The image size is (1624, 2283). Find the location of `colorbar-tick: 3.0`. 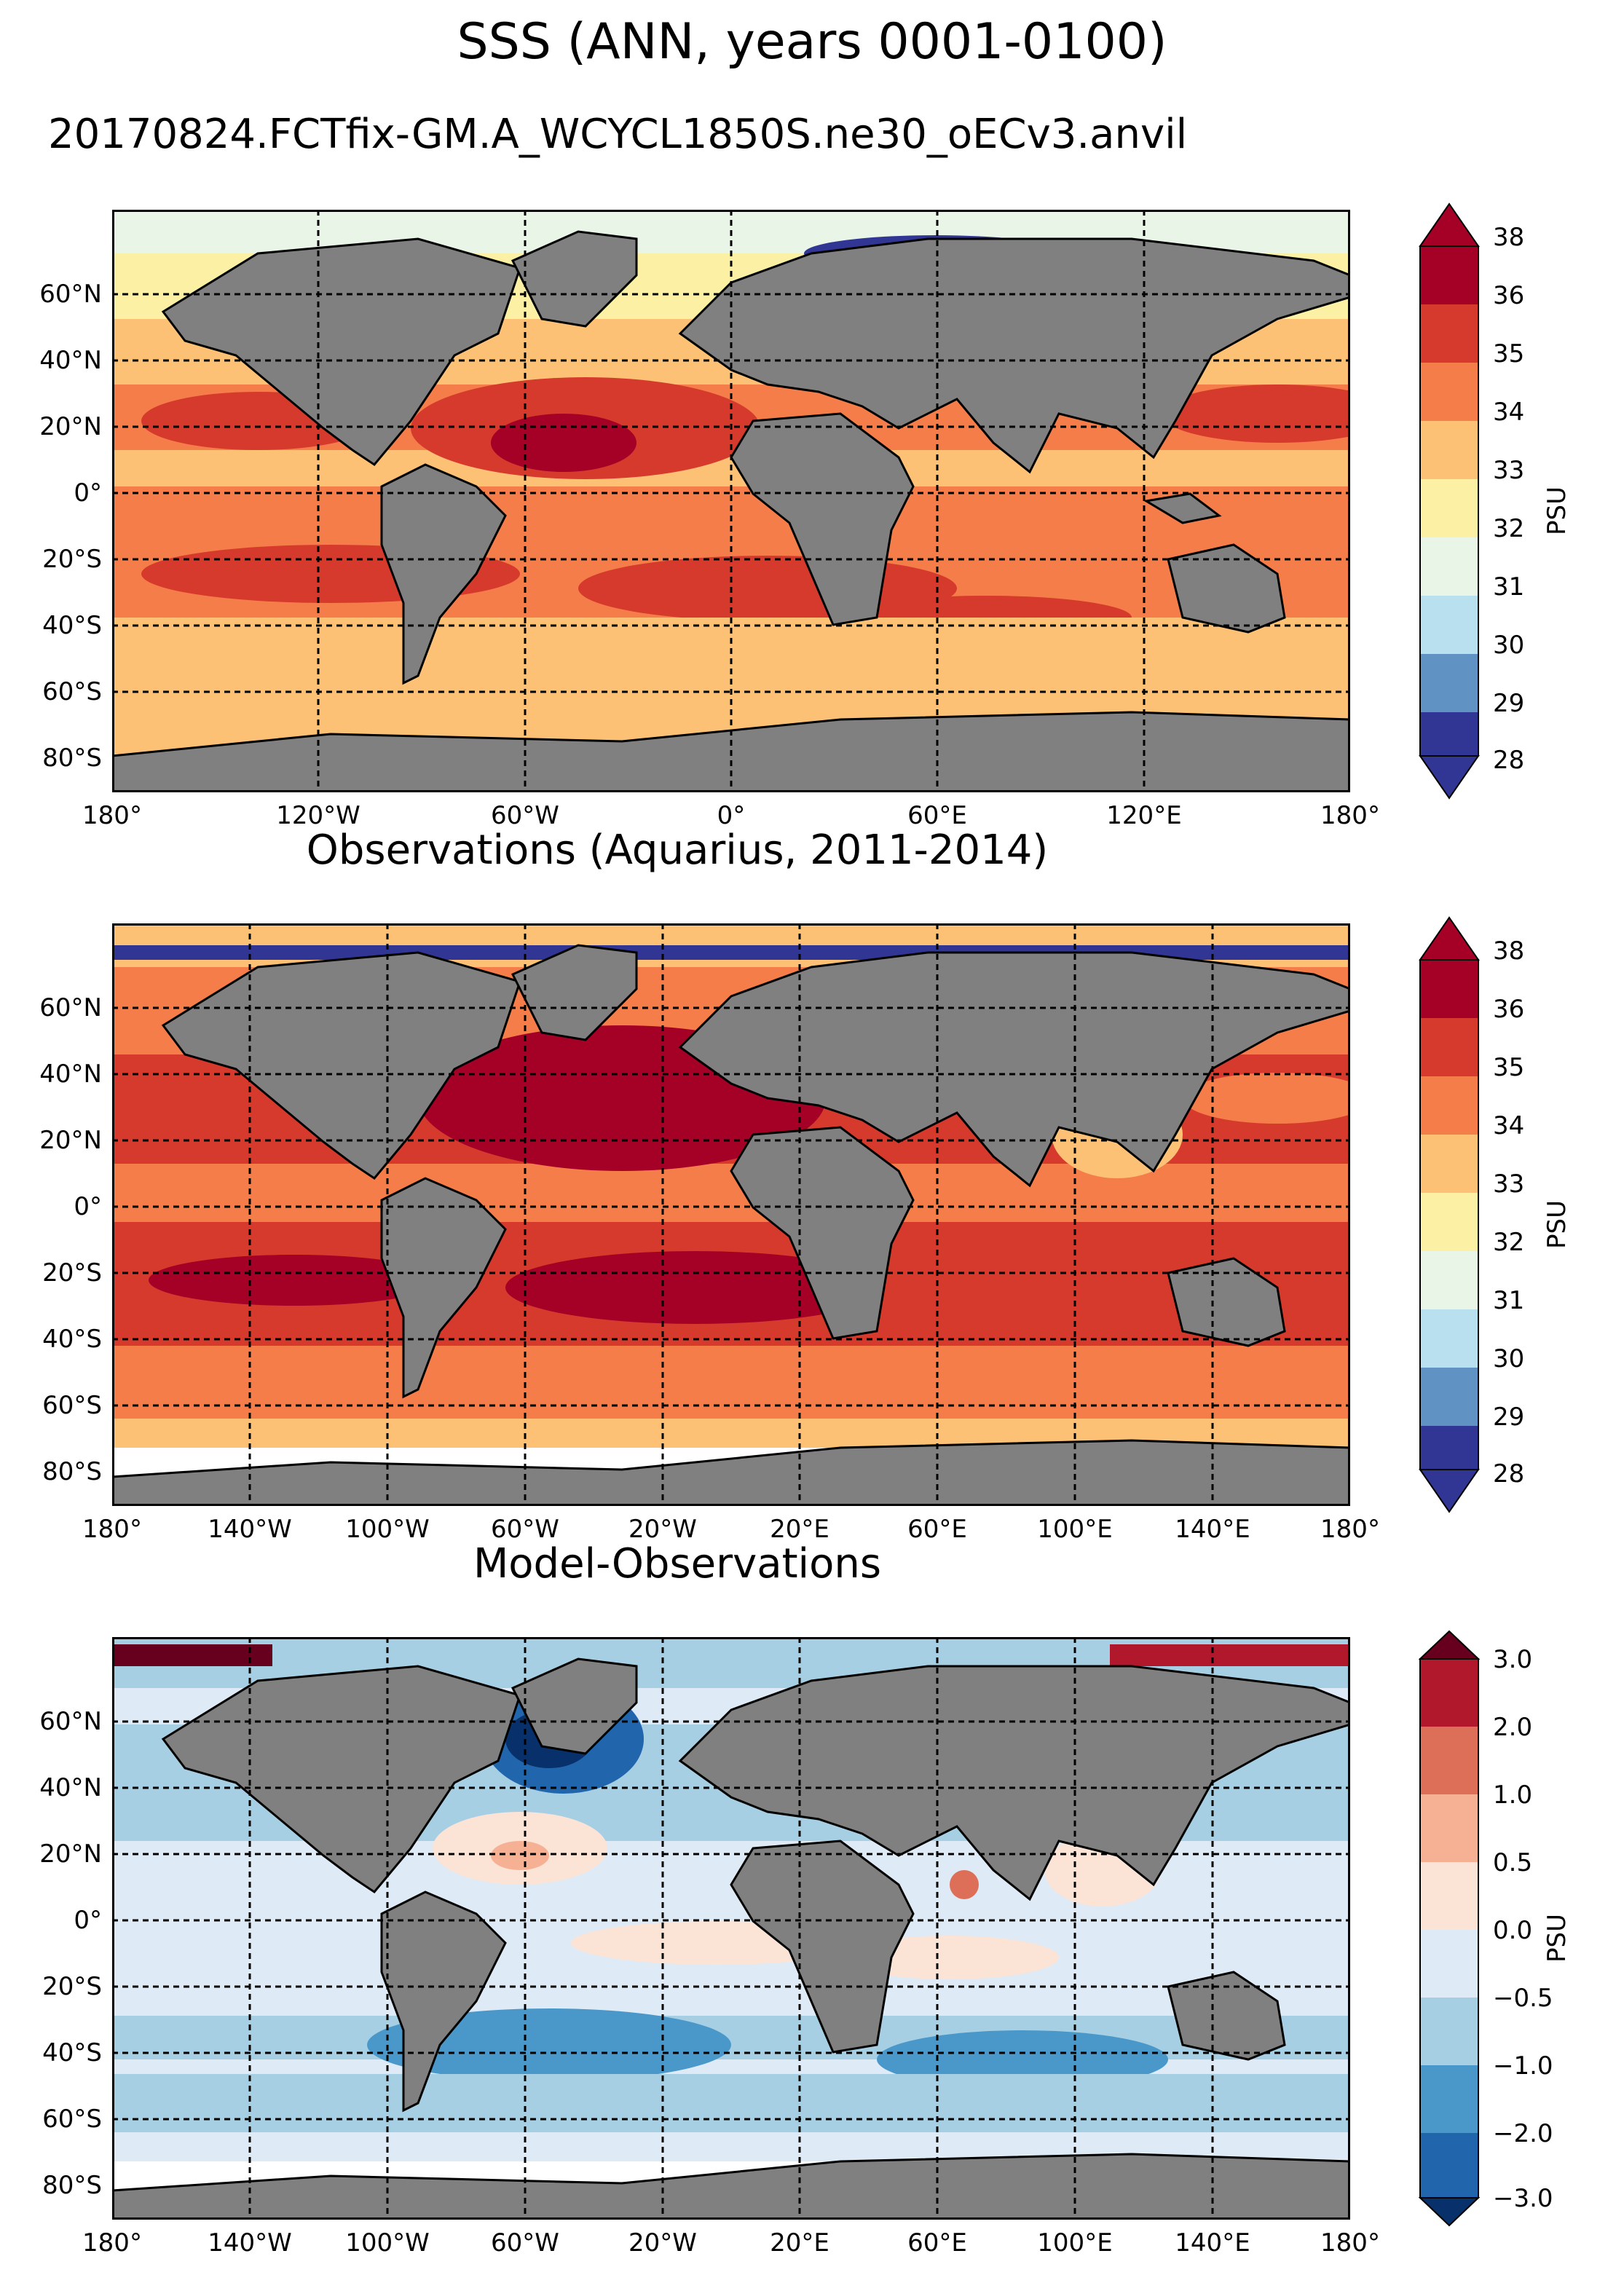

colorbar-tick: 3.0 is located at coordinates (1513, 1659).